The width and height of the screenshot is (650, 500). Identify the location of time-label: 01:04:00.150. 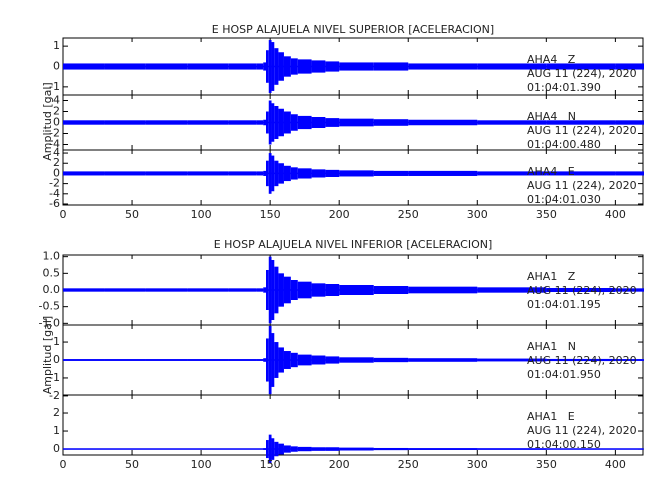
(564, 444).